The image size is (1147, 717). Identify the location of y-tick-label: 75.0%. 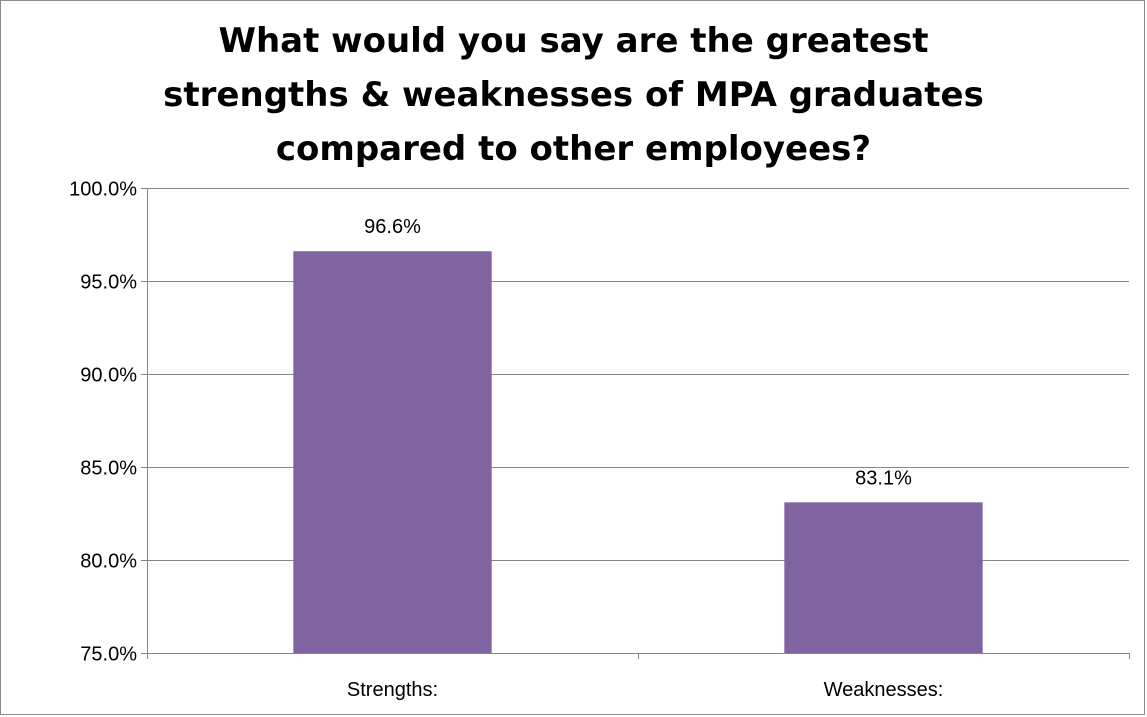
(108, 655).